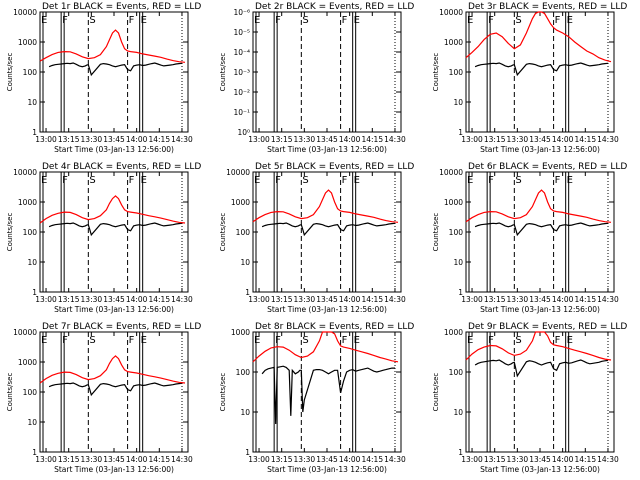 Image resolution: width=640 pixels, height=480 pixels. I want to click on y-tick-label: 10⁻³, so click(241, 72).